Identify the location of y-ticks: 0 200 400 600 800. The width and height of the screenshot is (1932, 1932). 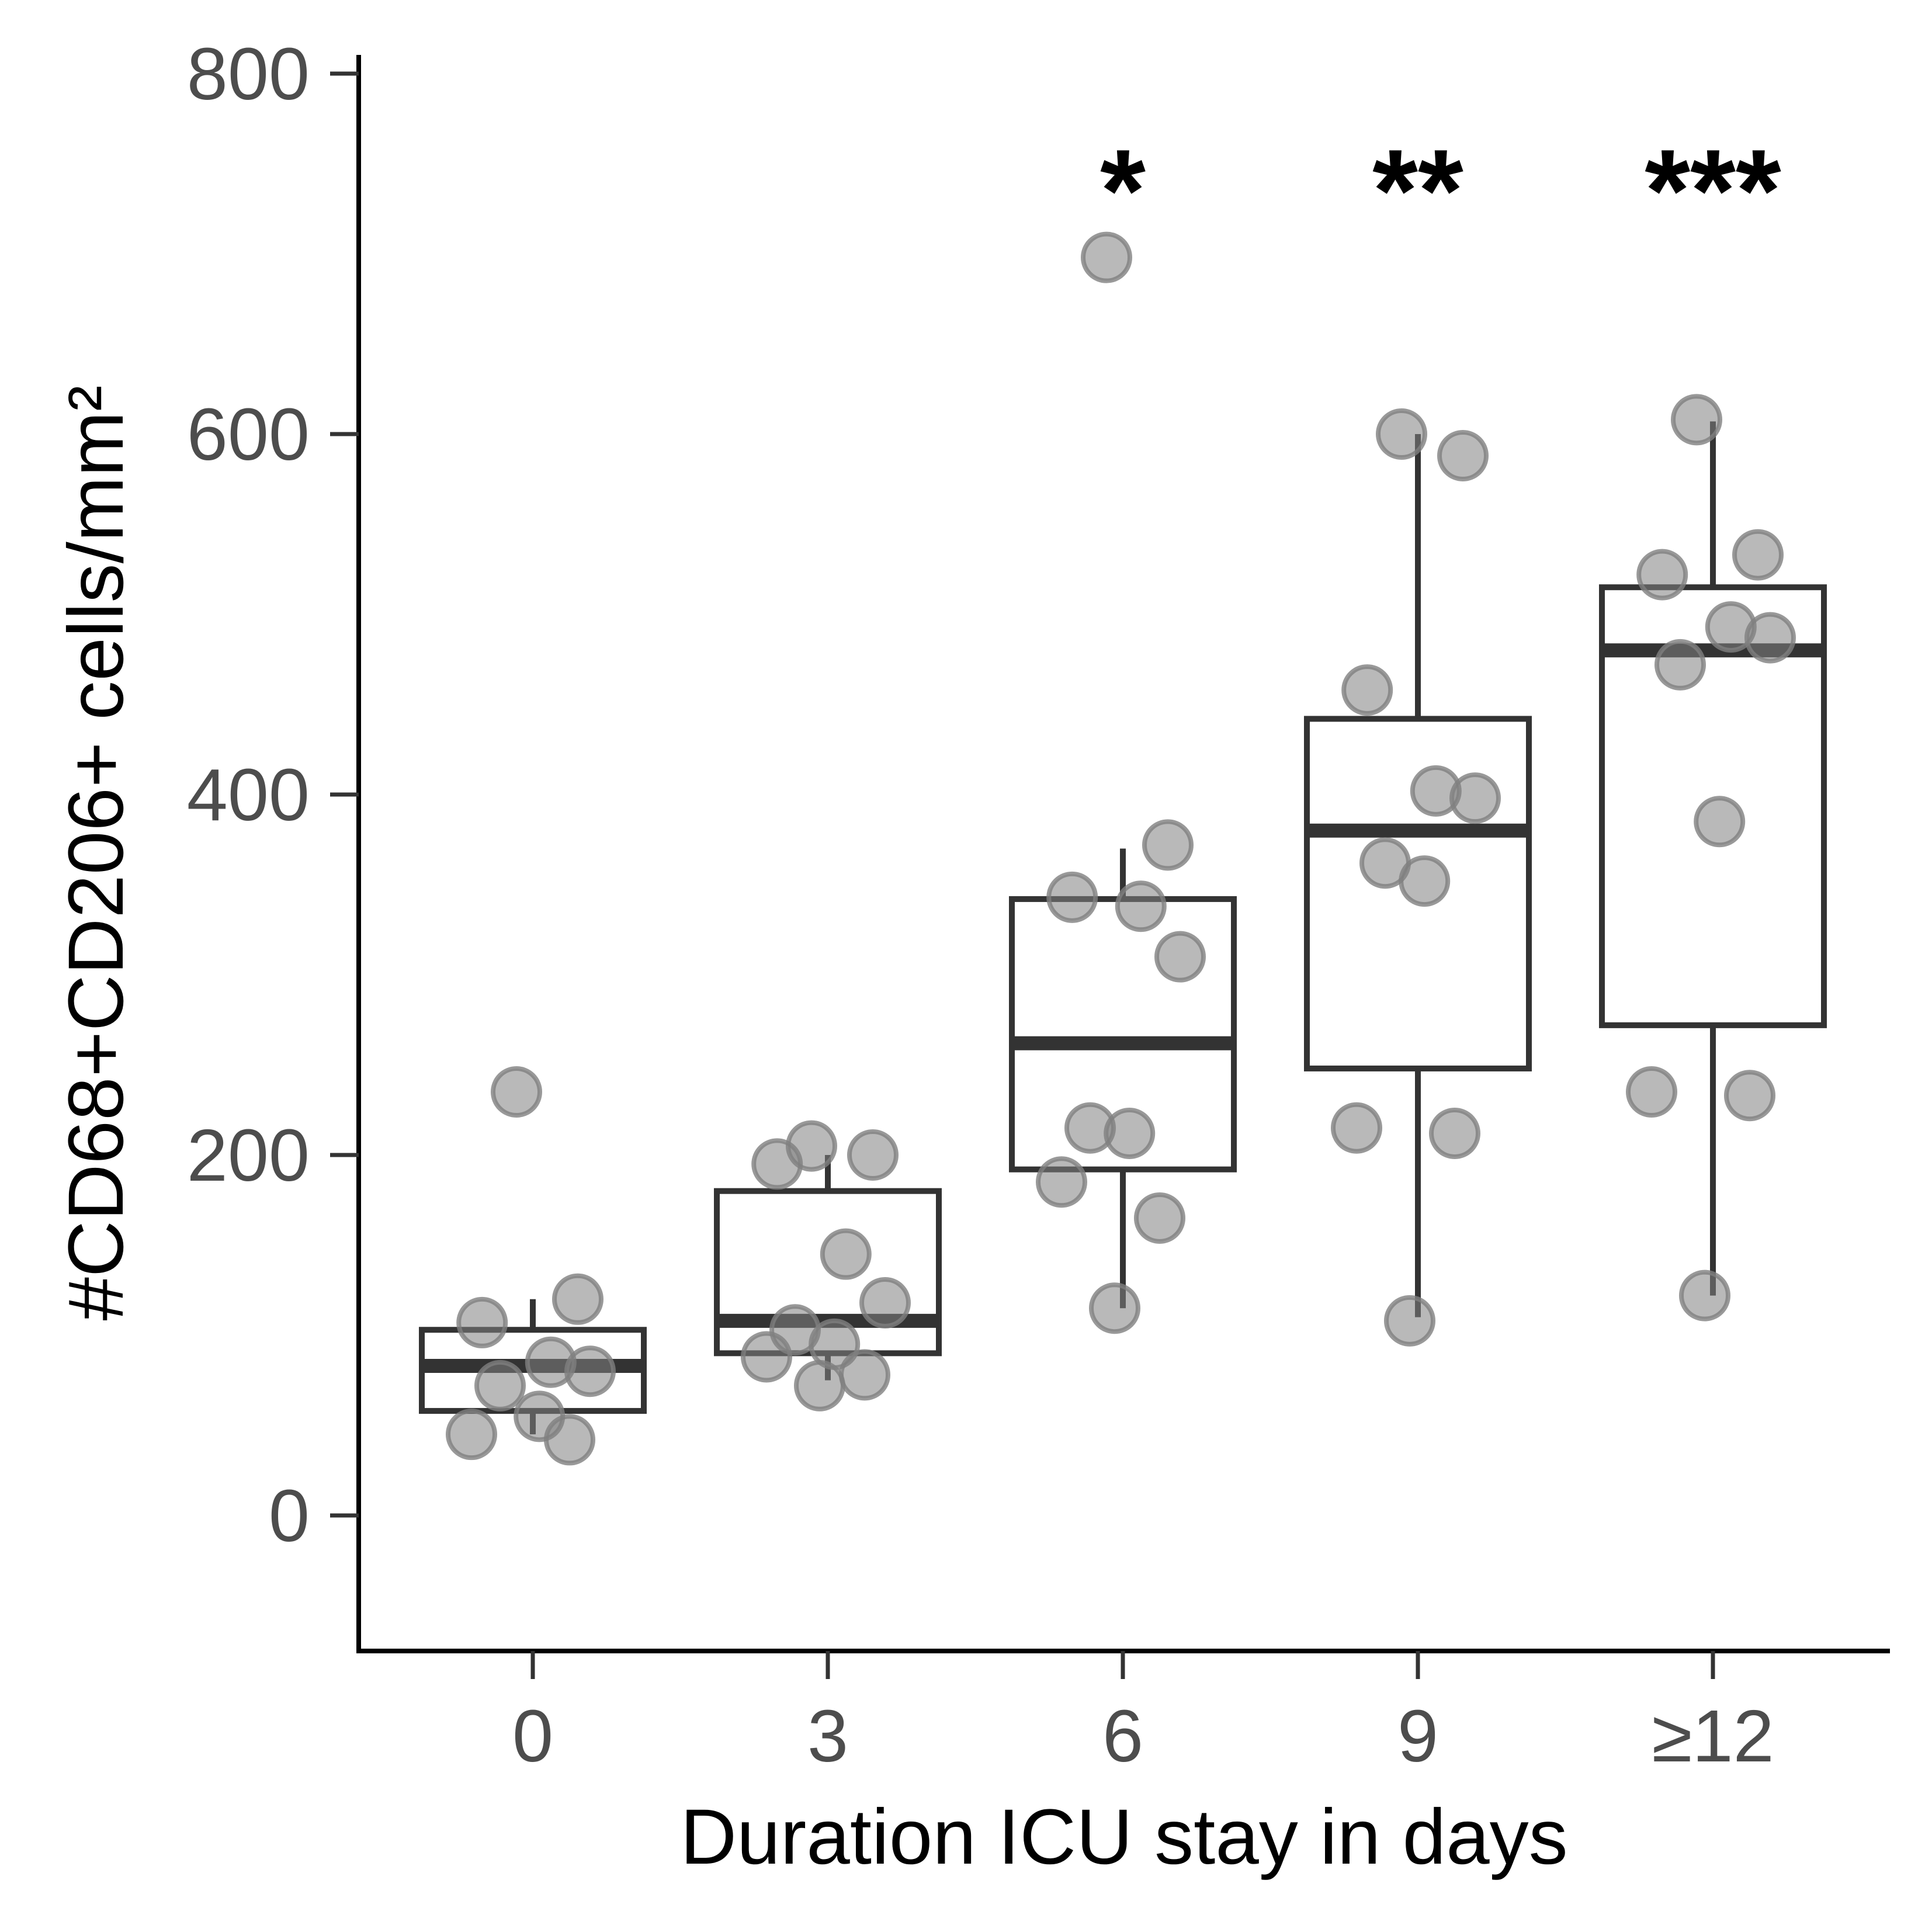
(273, 795).